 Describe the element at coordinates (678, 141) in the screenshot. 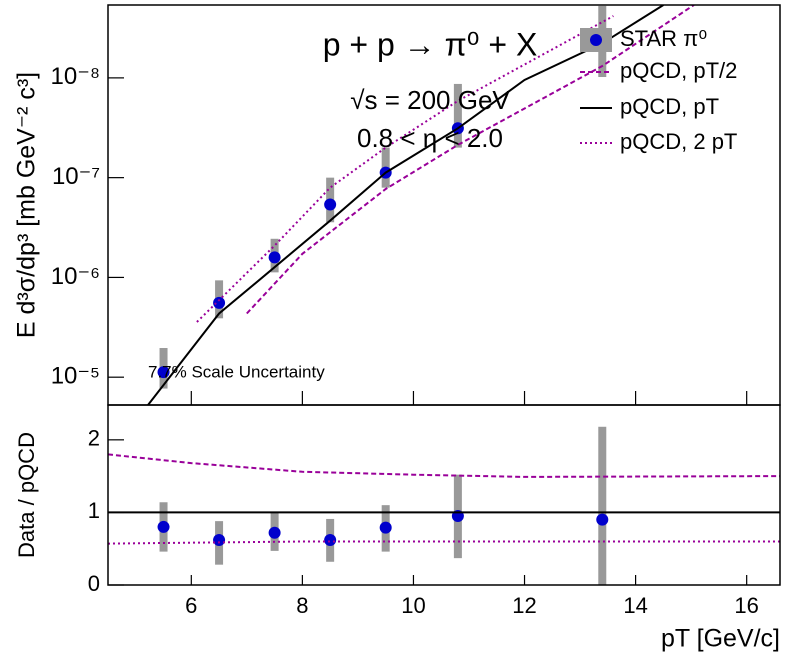

I see `legend-label: pQCD, 2 pT` at that location.